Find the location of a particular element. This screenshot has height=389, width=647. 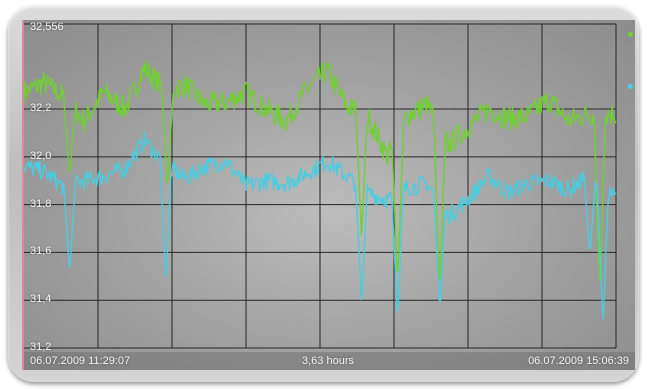

y-tick-label: 31,2 is located at coordinates (41, 347).